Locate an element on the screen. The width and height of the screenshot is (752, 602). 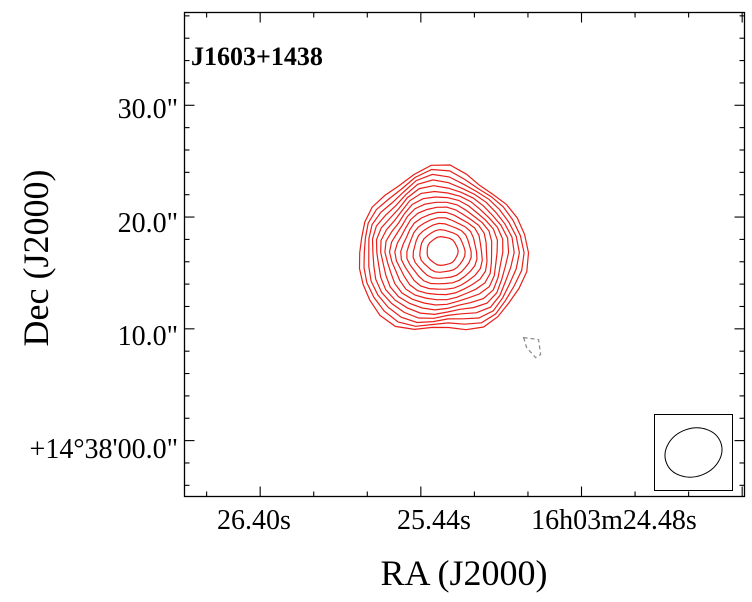
y-tick-labels: 30.0" 20.0" 10.0" +14°38'00.0" is located at coordinates (104, 279).